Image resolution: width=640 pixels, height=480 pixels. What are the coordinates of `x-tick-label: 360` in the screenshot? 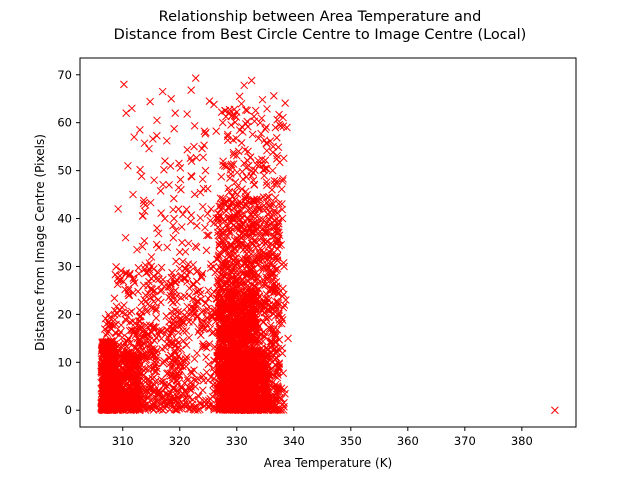 It's located at (408, 441).